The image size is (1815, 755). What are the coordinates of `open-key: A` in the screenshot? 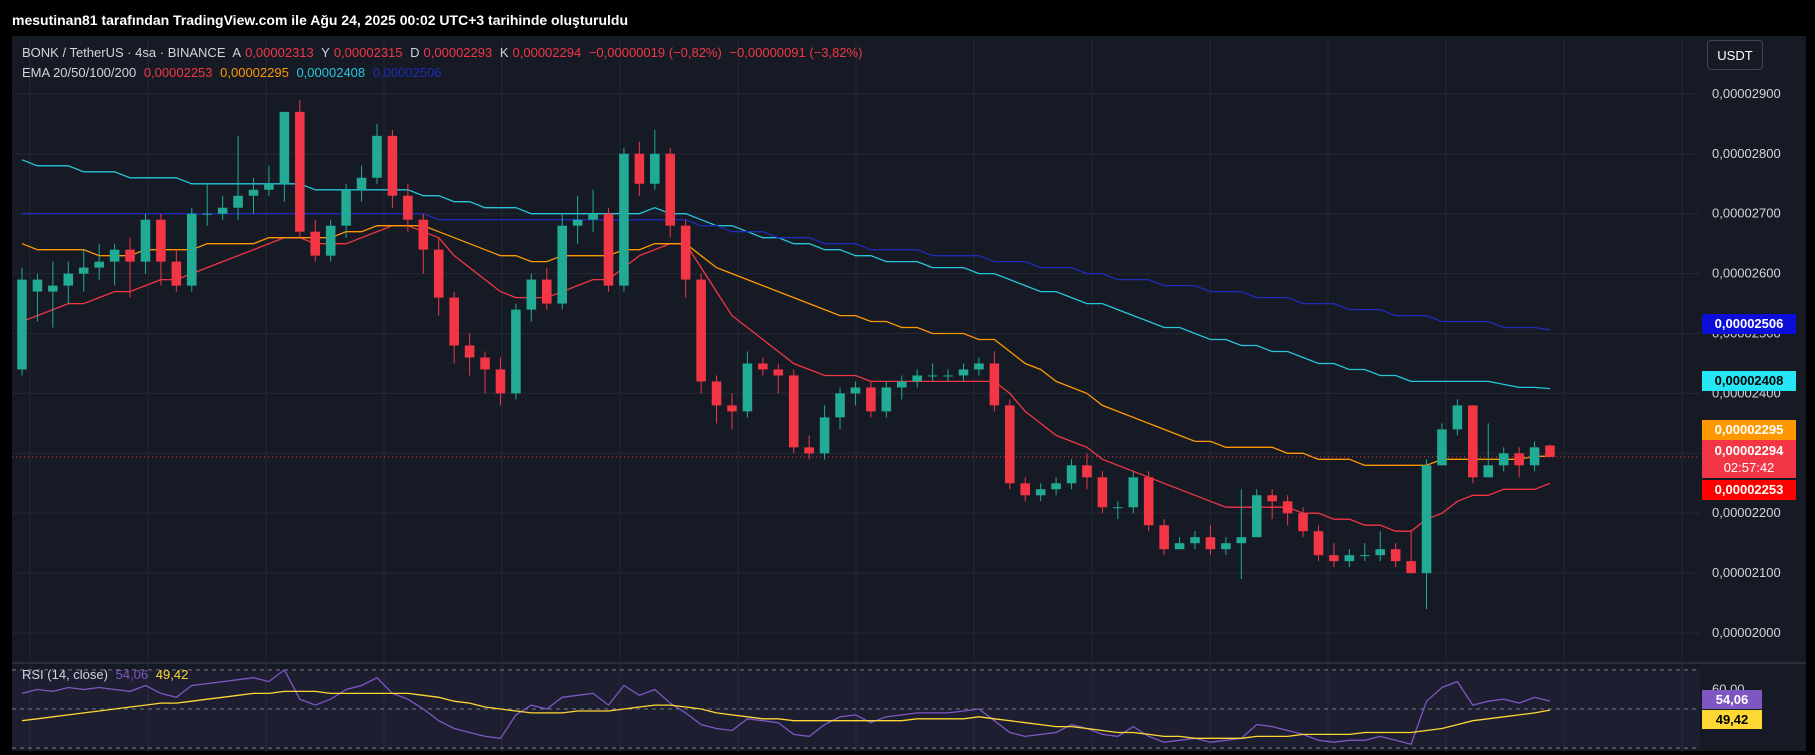 It's located at (237, 52).